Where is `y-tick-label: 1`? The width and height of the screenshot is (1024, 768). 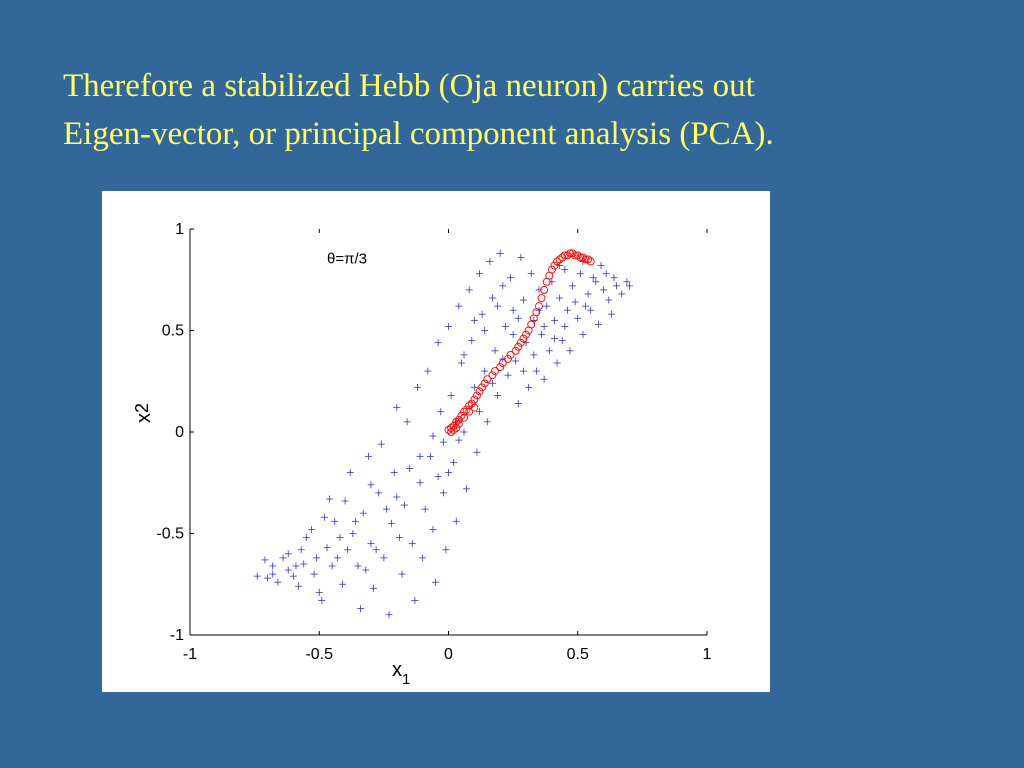 y-tick-label: 1 is located at coordinates (179, 229).